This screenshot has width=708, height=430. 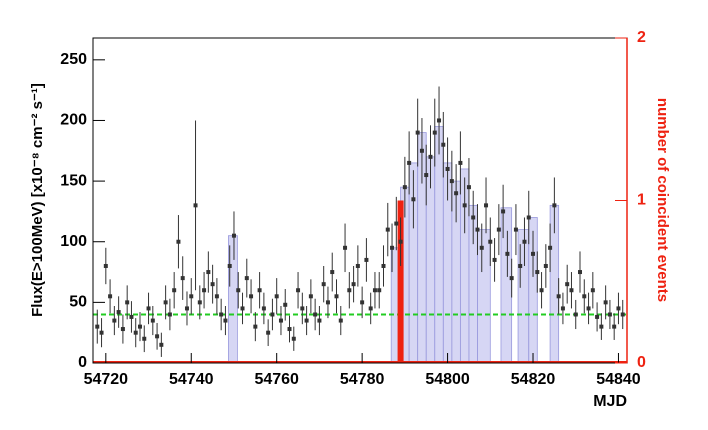 I want to click on event-bar, so click(x=400, y=281).